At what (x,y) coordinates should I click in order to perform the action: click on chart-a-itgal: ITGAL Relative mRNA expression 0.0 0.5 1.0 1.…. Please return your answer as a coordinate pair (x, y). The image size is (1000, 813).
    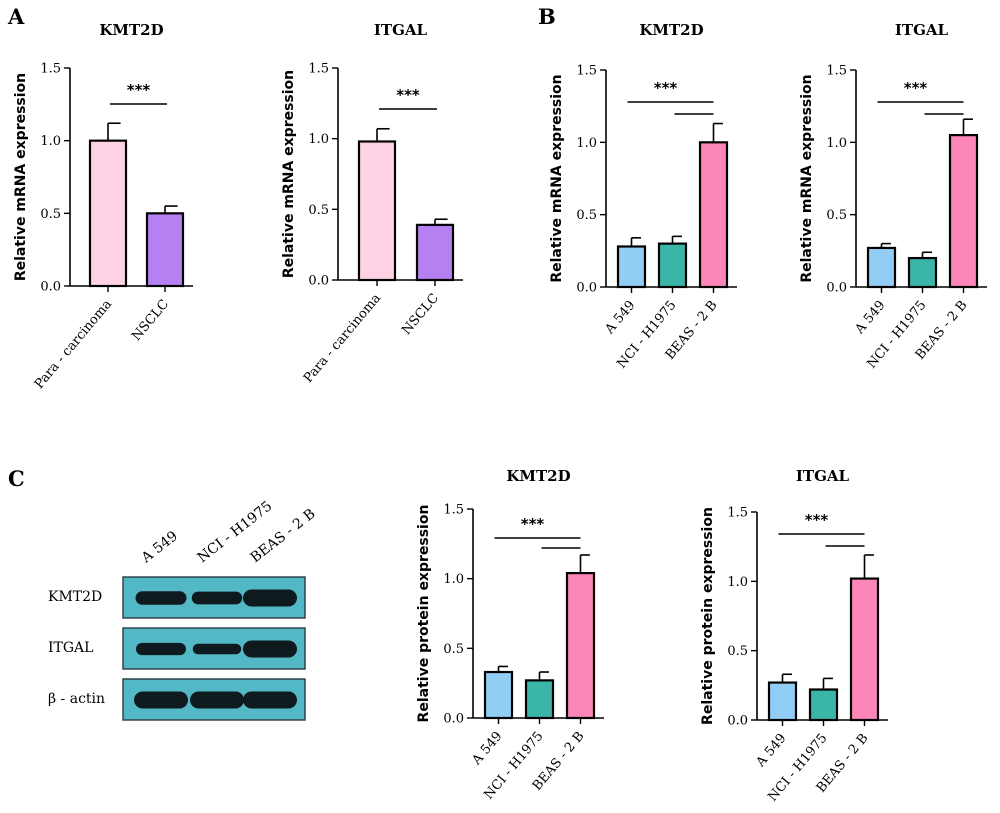
    Looking at the image, I should click on (372, 203).